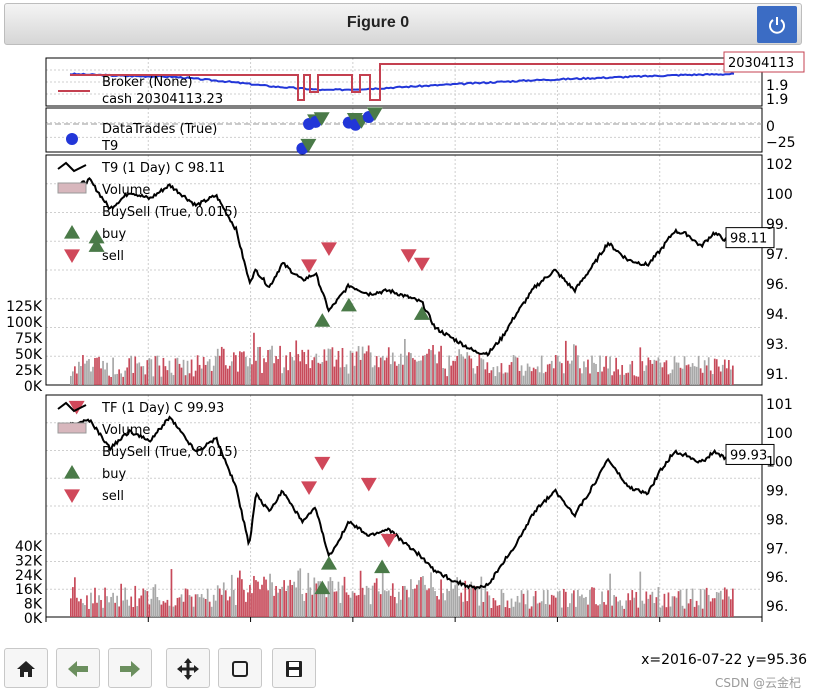 Image resolution: width=815 pixels, height=699 pixels. What do you see at coordinates (240, 668) in the screenshot?
I see `zoom-button` at bounding box center [240, 668].